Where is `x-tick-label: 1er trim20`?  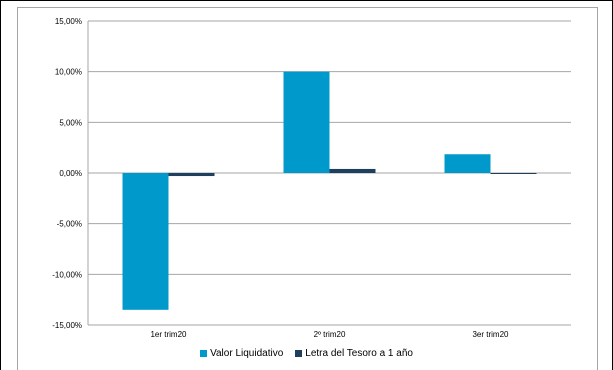 x-tick-label: 1er trim20 is located at coordinates (168, 334).